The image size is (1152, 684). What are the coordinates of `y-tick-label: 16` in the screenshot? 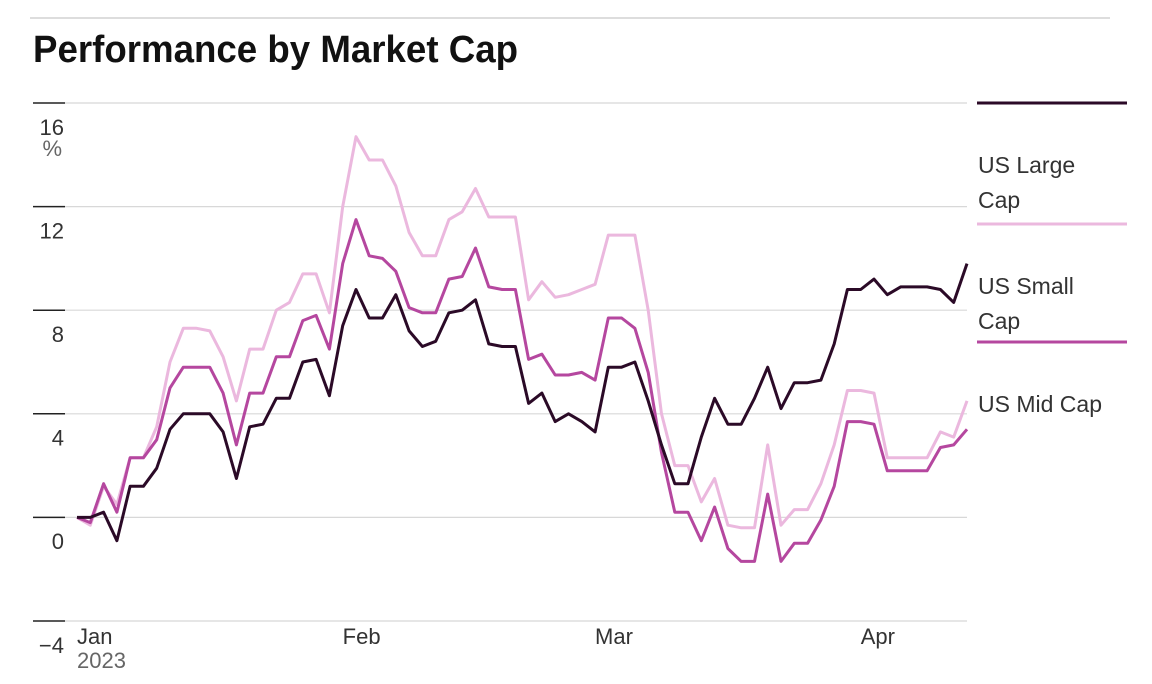 It's located at (52, 127).